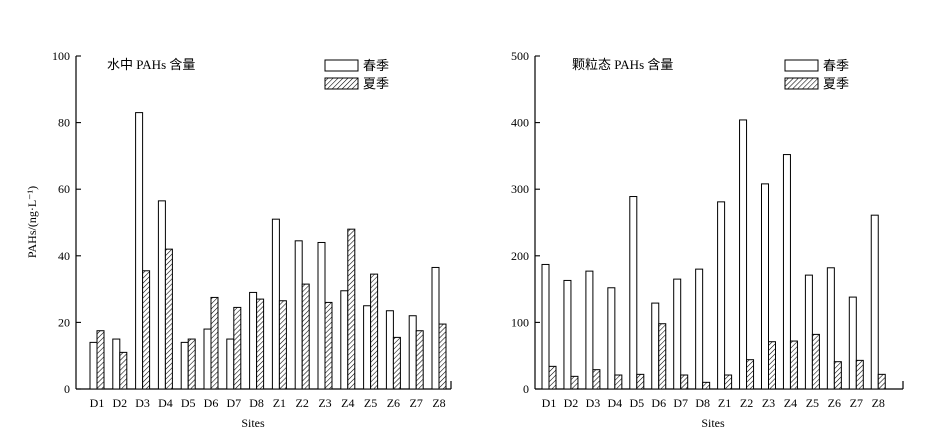 Image resolution: width=935 pixels, height=432 pixels. What do you see at coordinates (64, 256) in the screenshot?
I see `left-y-tick-label: 40` at bounding box center [64, 256].